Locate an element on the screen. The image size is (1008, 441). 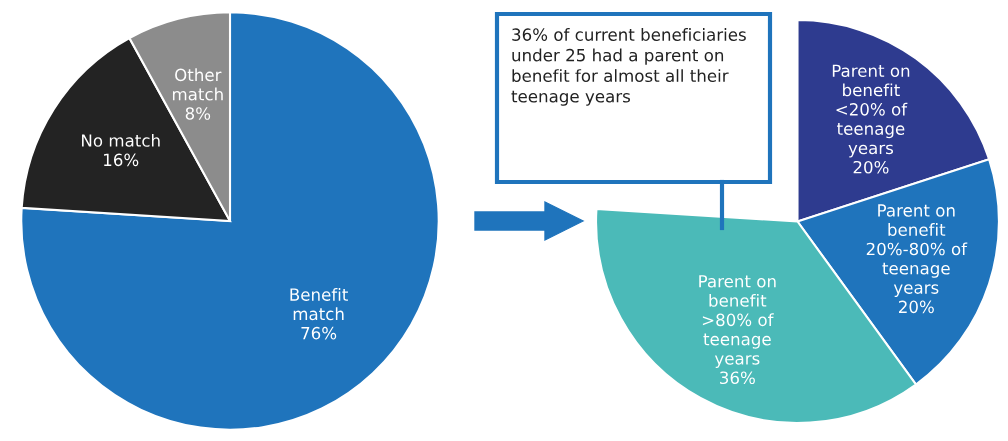
slice-label: Other match is located at coordinates (197, 84).